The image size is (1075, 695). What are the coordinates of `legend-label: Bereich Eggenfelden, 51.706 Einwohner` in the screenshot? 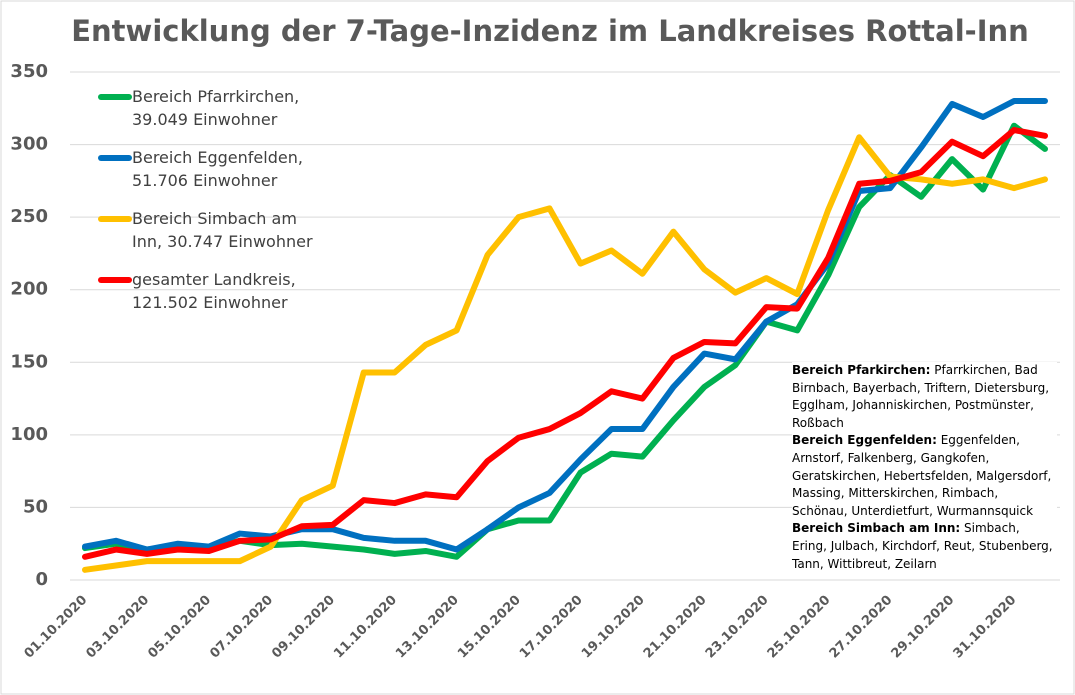 It's located at (217, 169).